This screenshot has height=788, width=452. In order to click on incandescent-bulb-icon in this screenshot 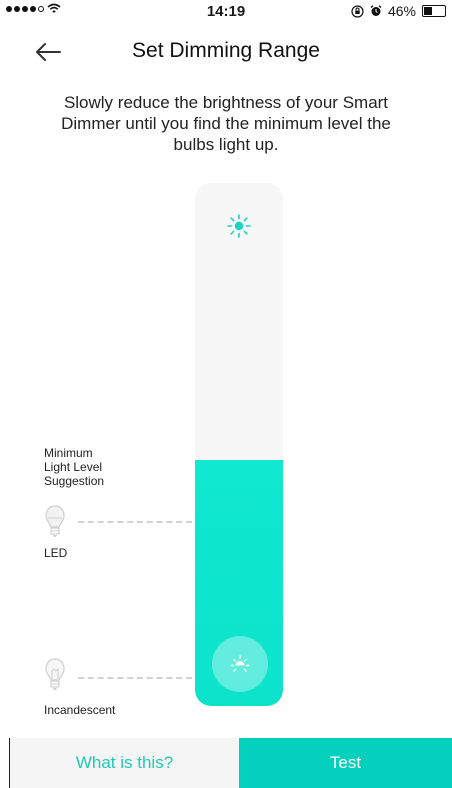, I will do `click(55, 674)`.